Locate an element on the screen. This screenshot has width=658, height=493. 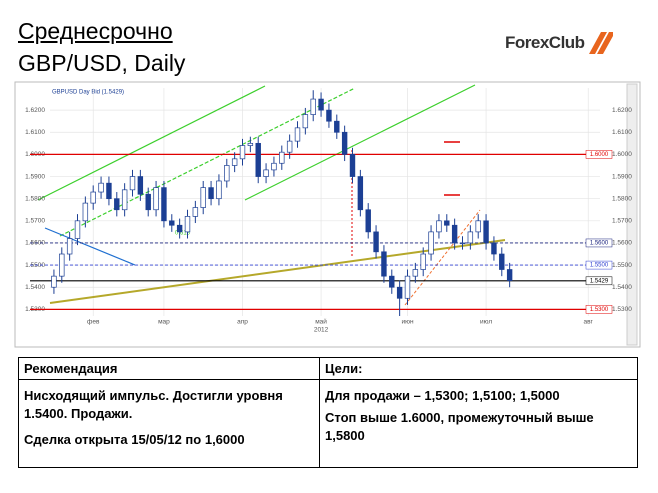
y-tick-label: 1.5500 is located at coordinates (622, 265).